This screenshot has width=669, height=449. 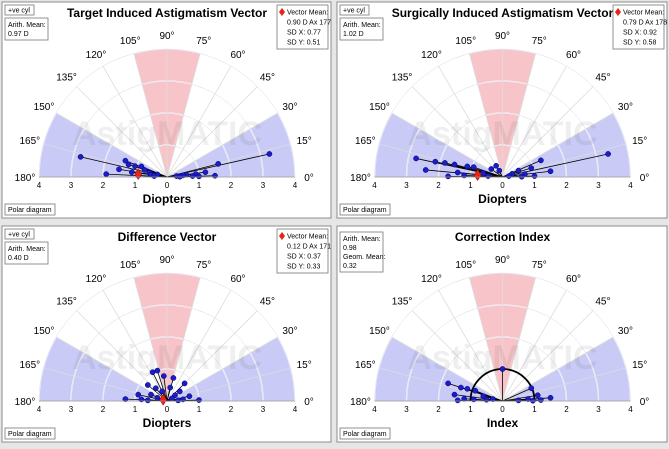 I want to click on chart-title: Difference Vector, so click(x=167, y=237).